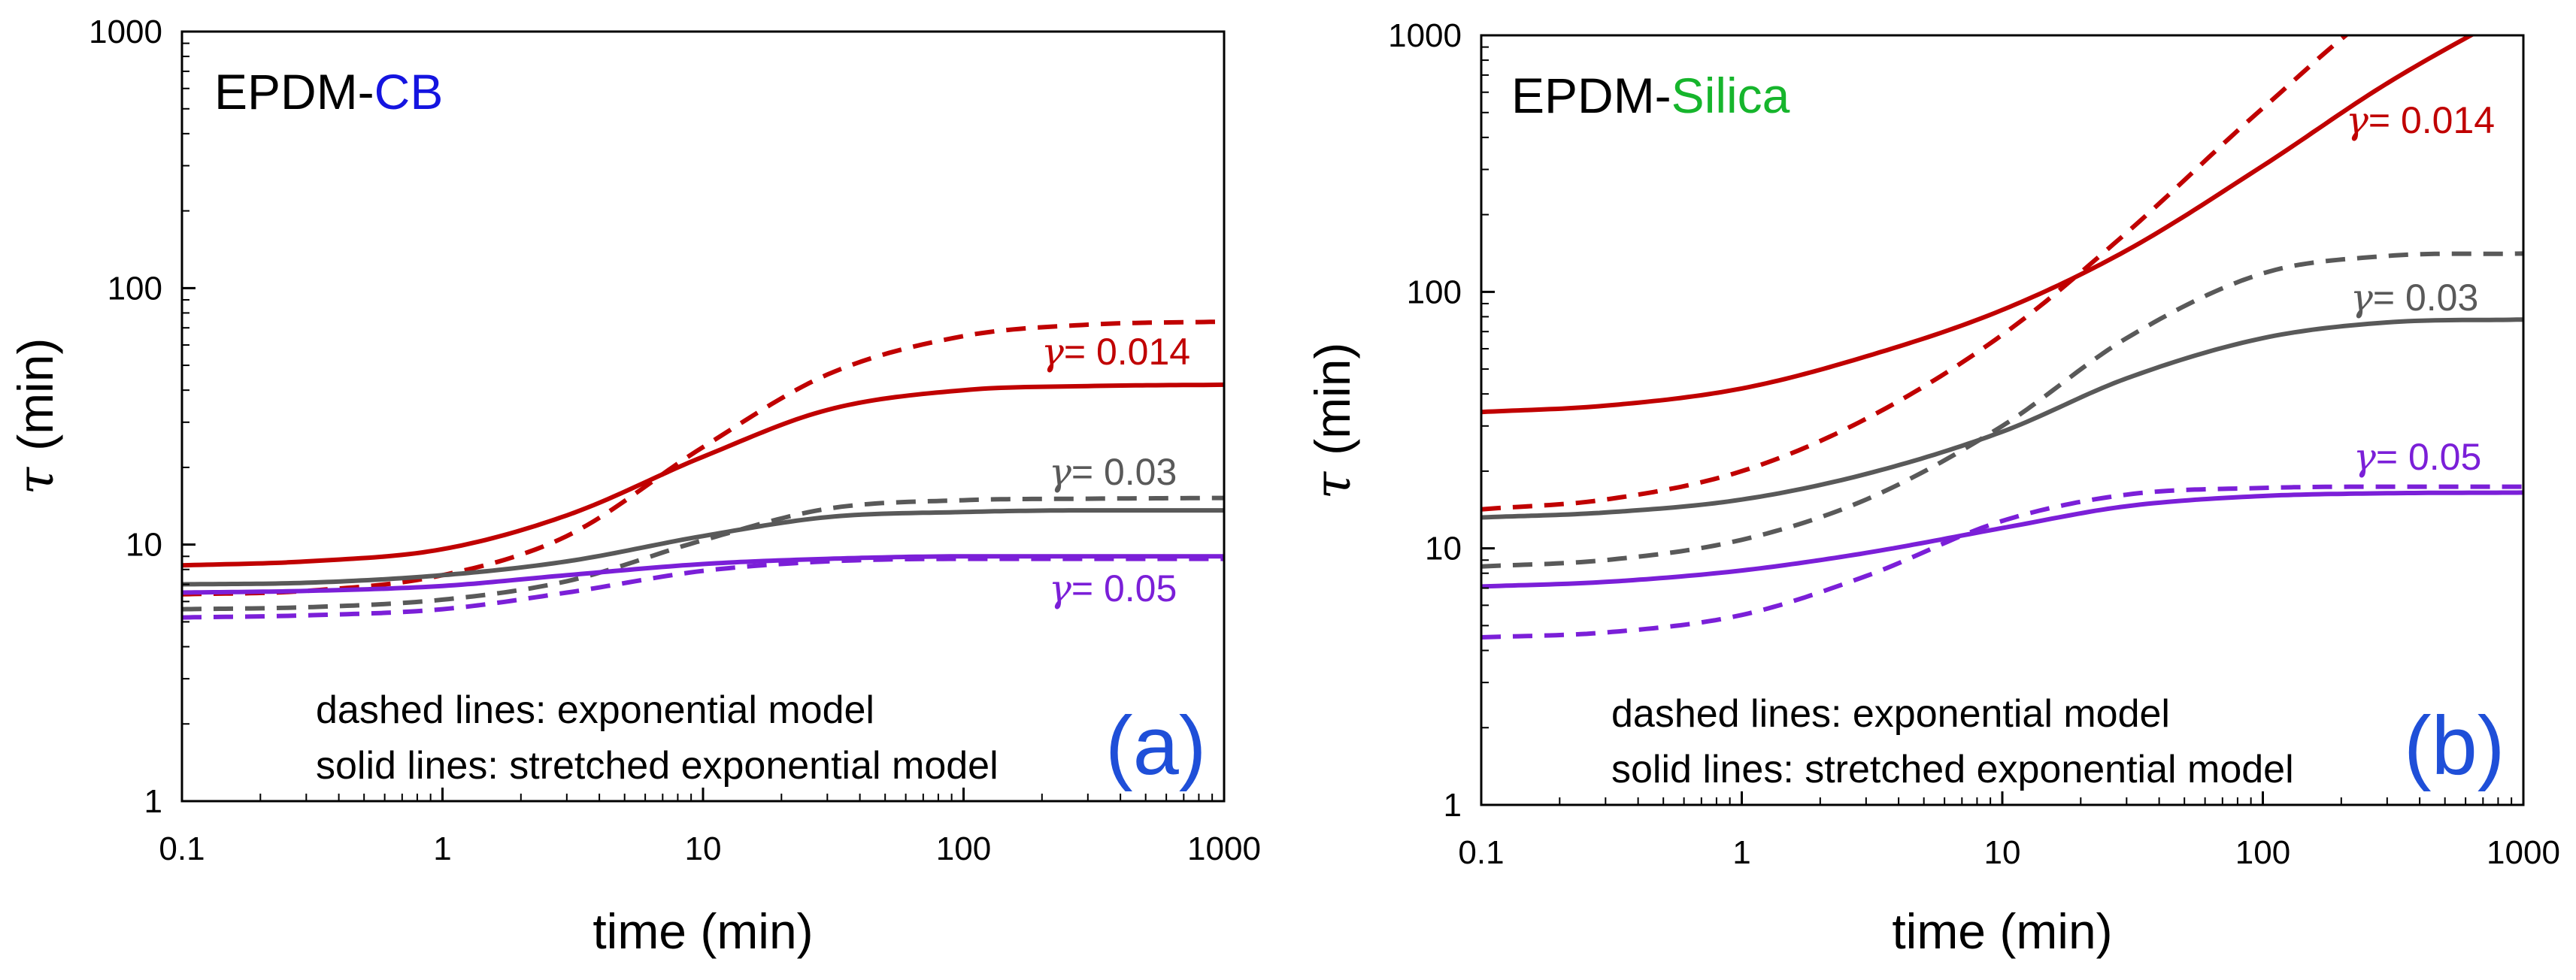 This screenshot has width=2576, height=980. What do you see at coordinates (2454, 746) in the screenshot?
I see `panel-letter: (b)` at bounding box center [2454, 746].